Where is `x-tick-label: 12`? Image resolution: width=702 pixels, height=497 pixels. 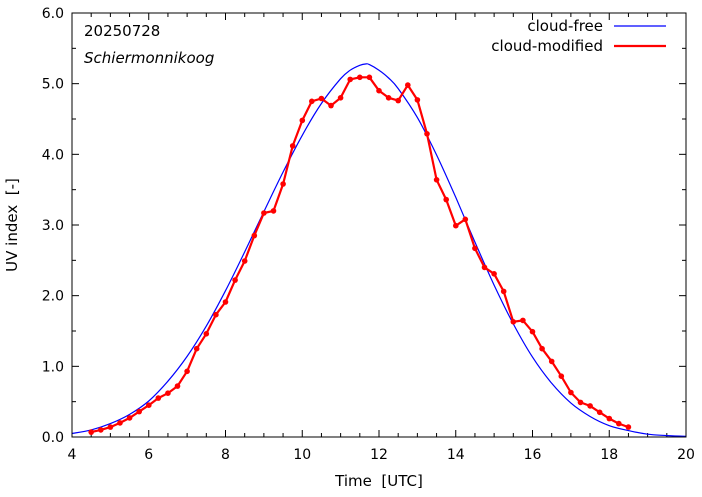
x-tick-label: 12 is located at coordinates (379, 455).